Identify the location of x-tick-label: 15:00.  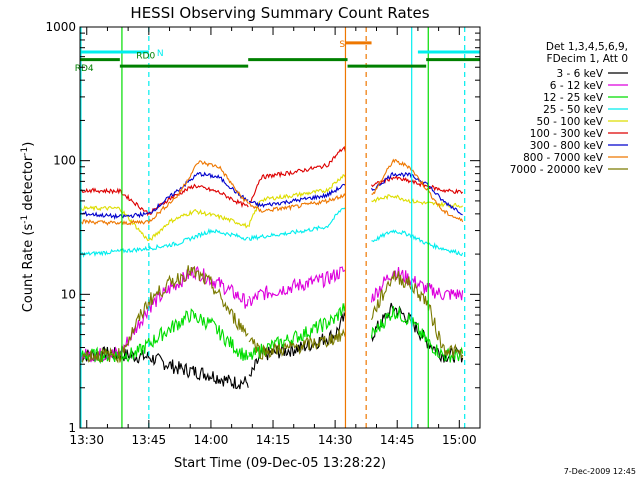
(459, 440).